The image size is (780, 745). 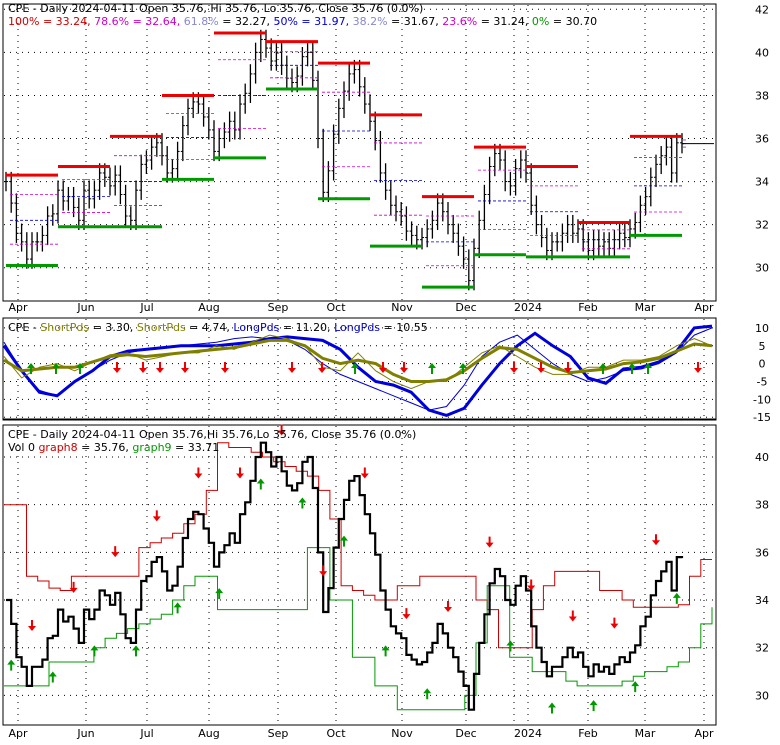 What do you see at coordinates (762, 364) in the screenshot?
I see `y-tick-label: 0` at bounding box center [762, 364].